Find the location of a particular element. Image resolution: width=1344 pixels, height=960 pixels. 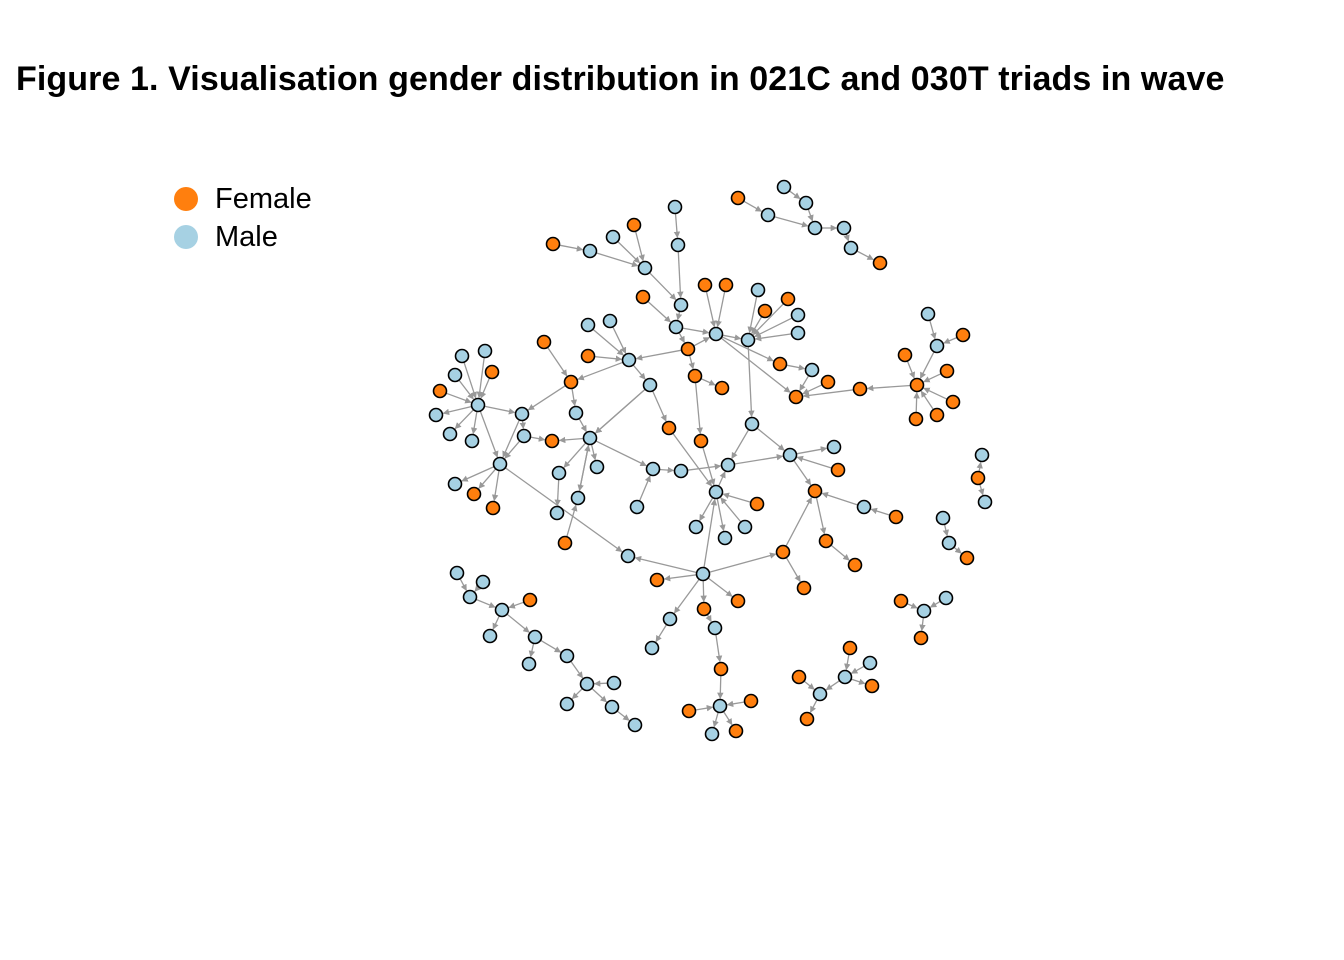

legend-swatch-male is located at coordinates (186, 237).